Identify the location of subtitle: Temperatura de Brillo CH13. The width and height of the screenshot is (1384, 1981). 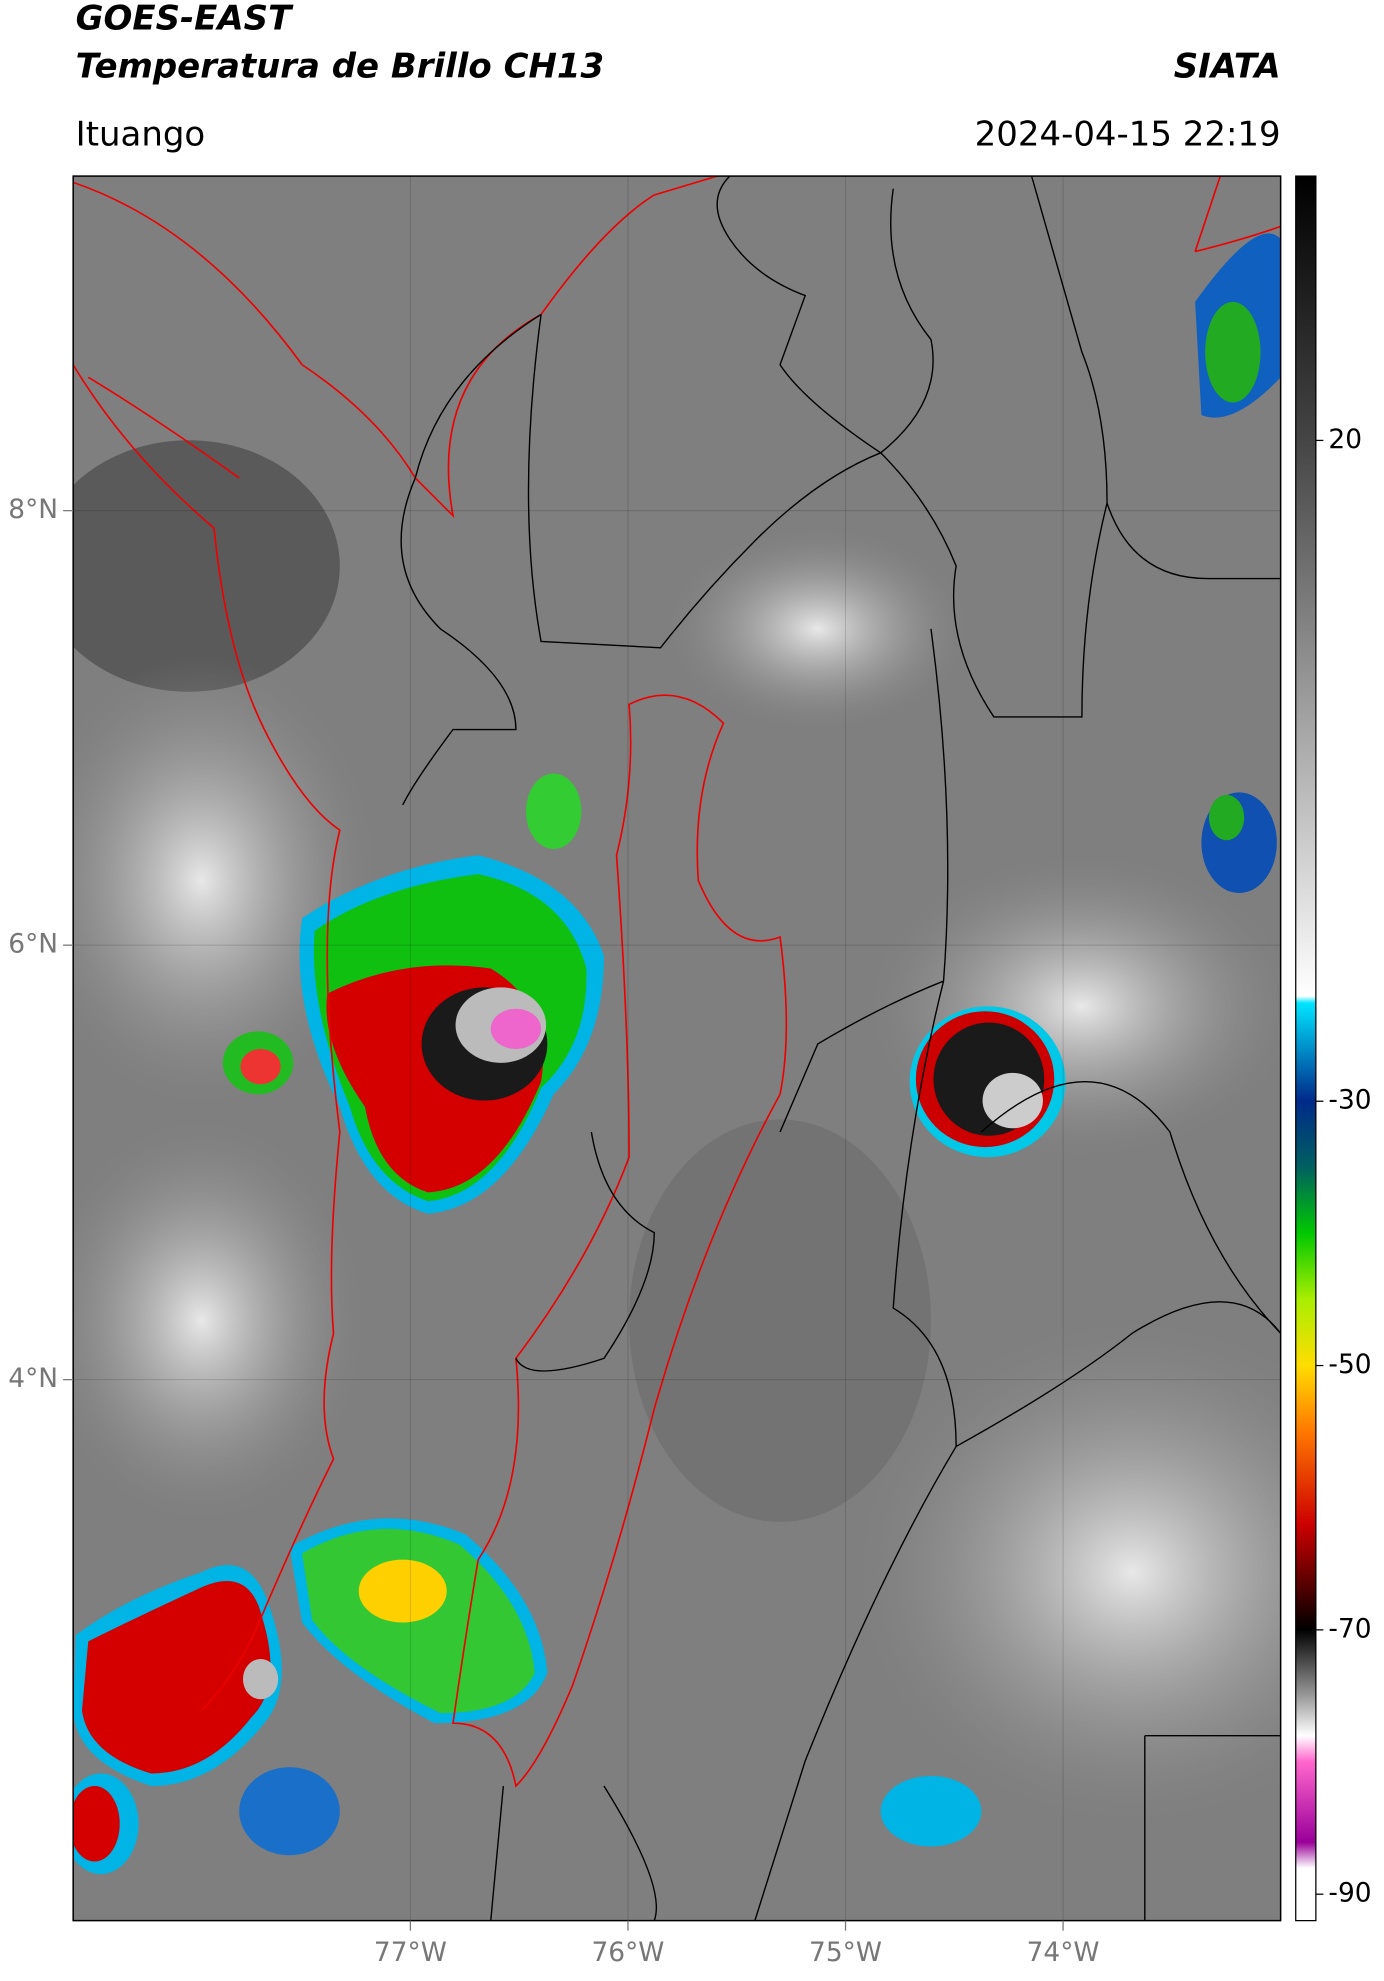
(340, 66).